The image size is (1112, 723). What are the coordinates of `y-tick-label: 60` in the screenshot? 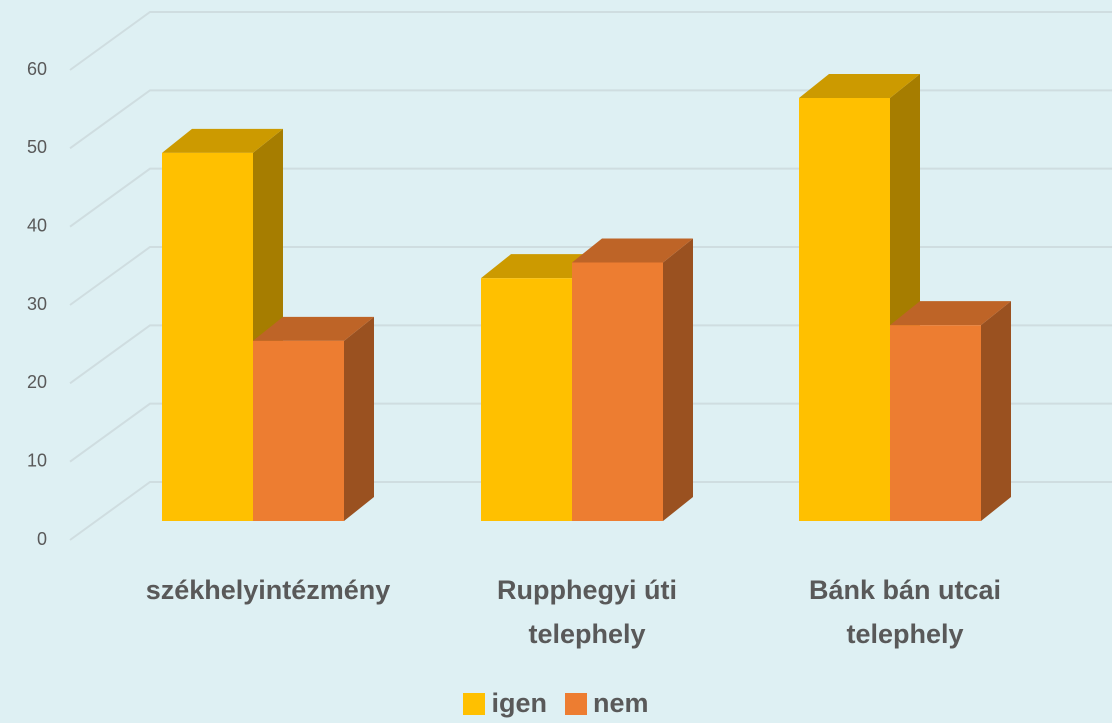 It's located at (37, 69).